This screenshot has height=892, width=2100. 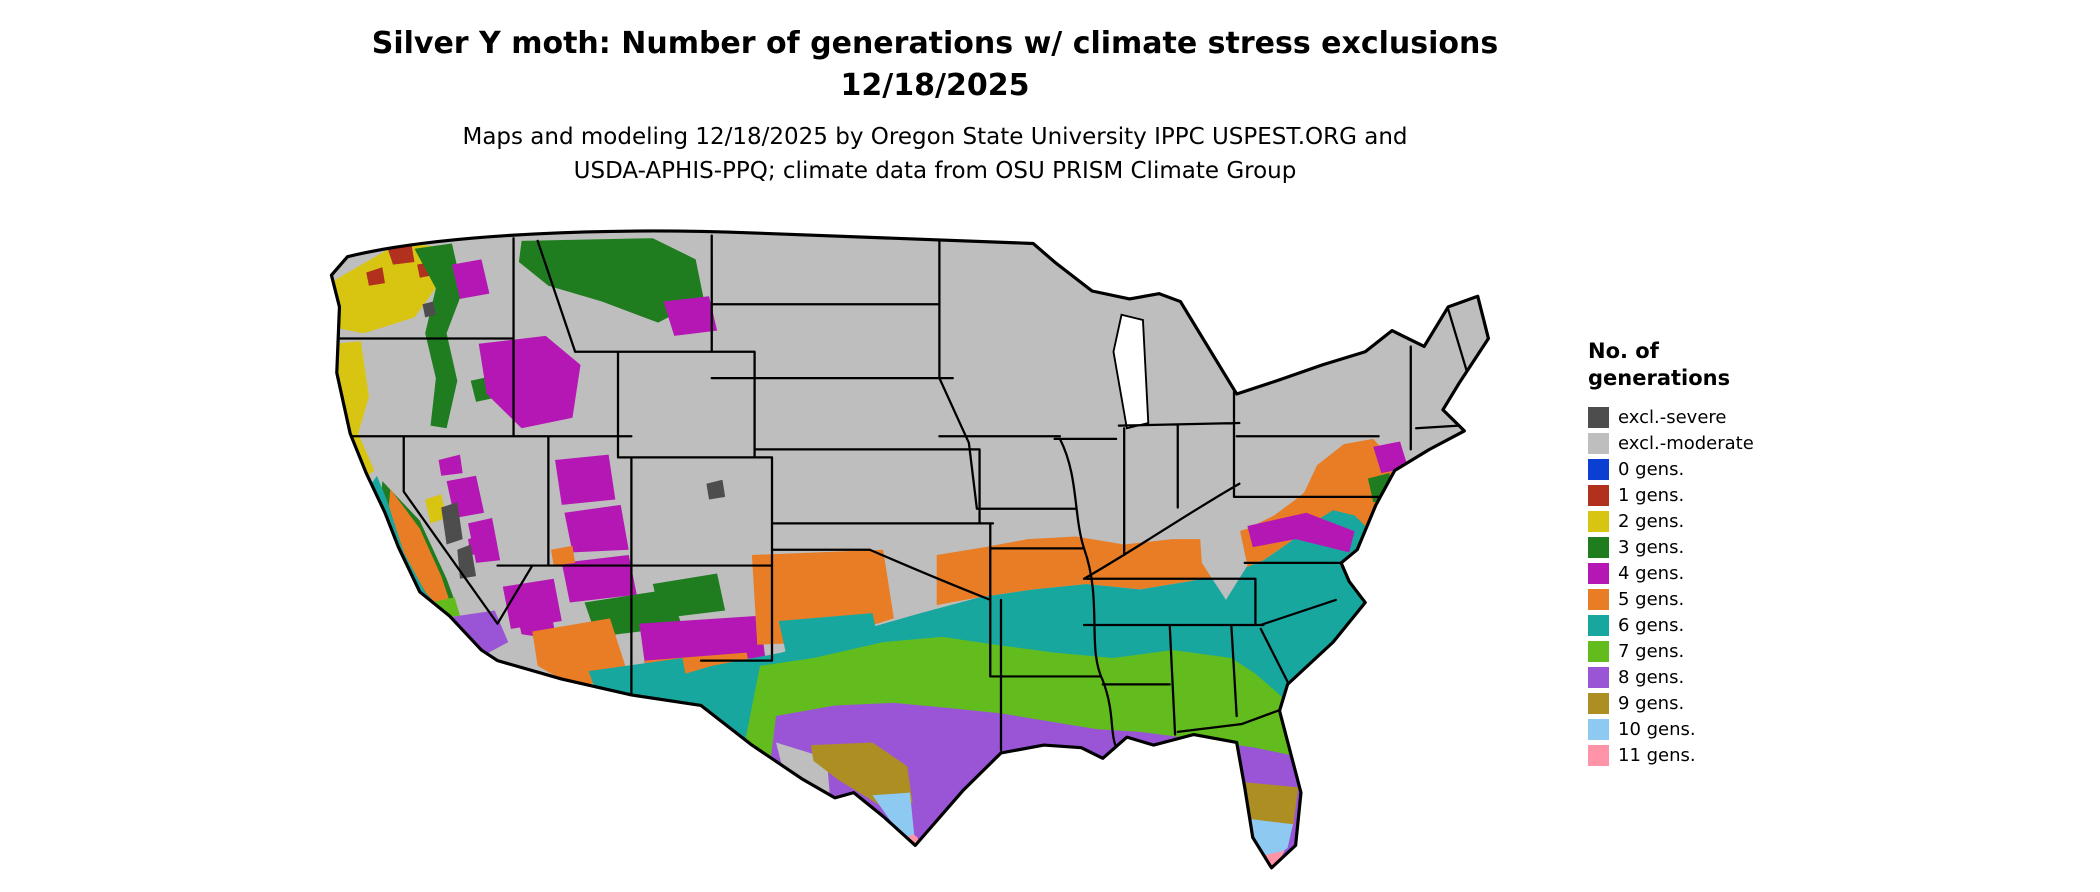 What do you see at coordinates (1659, 378) in the screenshot?
I see `legend-title-line2: generations` at bounding box center [1659, 378].